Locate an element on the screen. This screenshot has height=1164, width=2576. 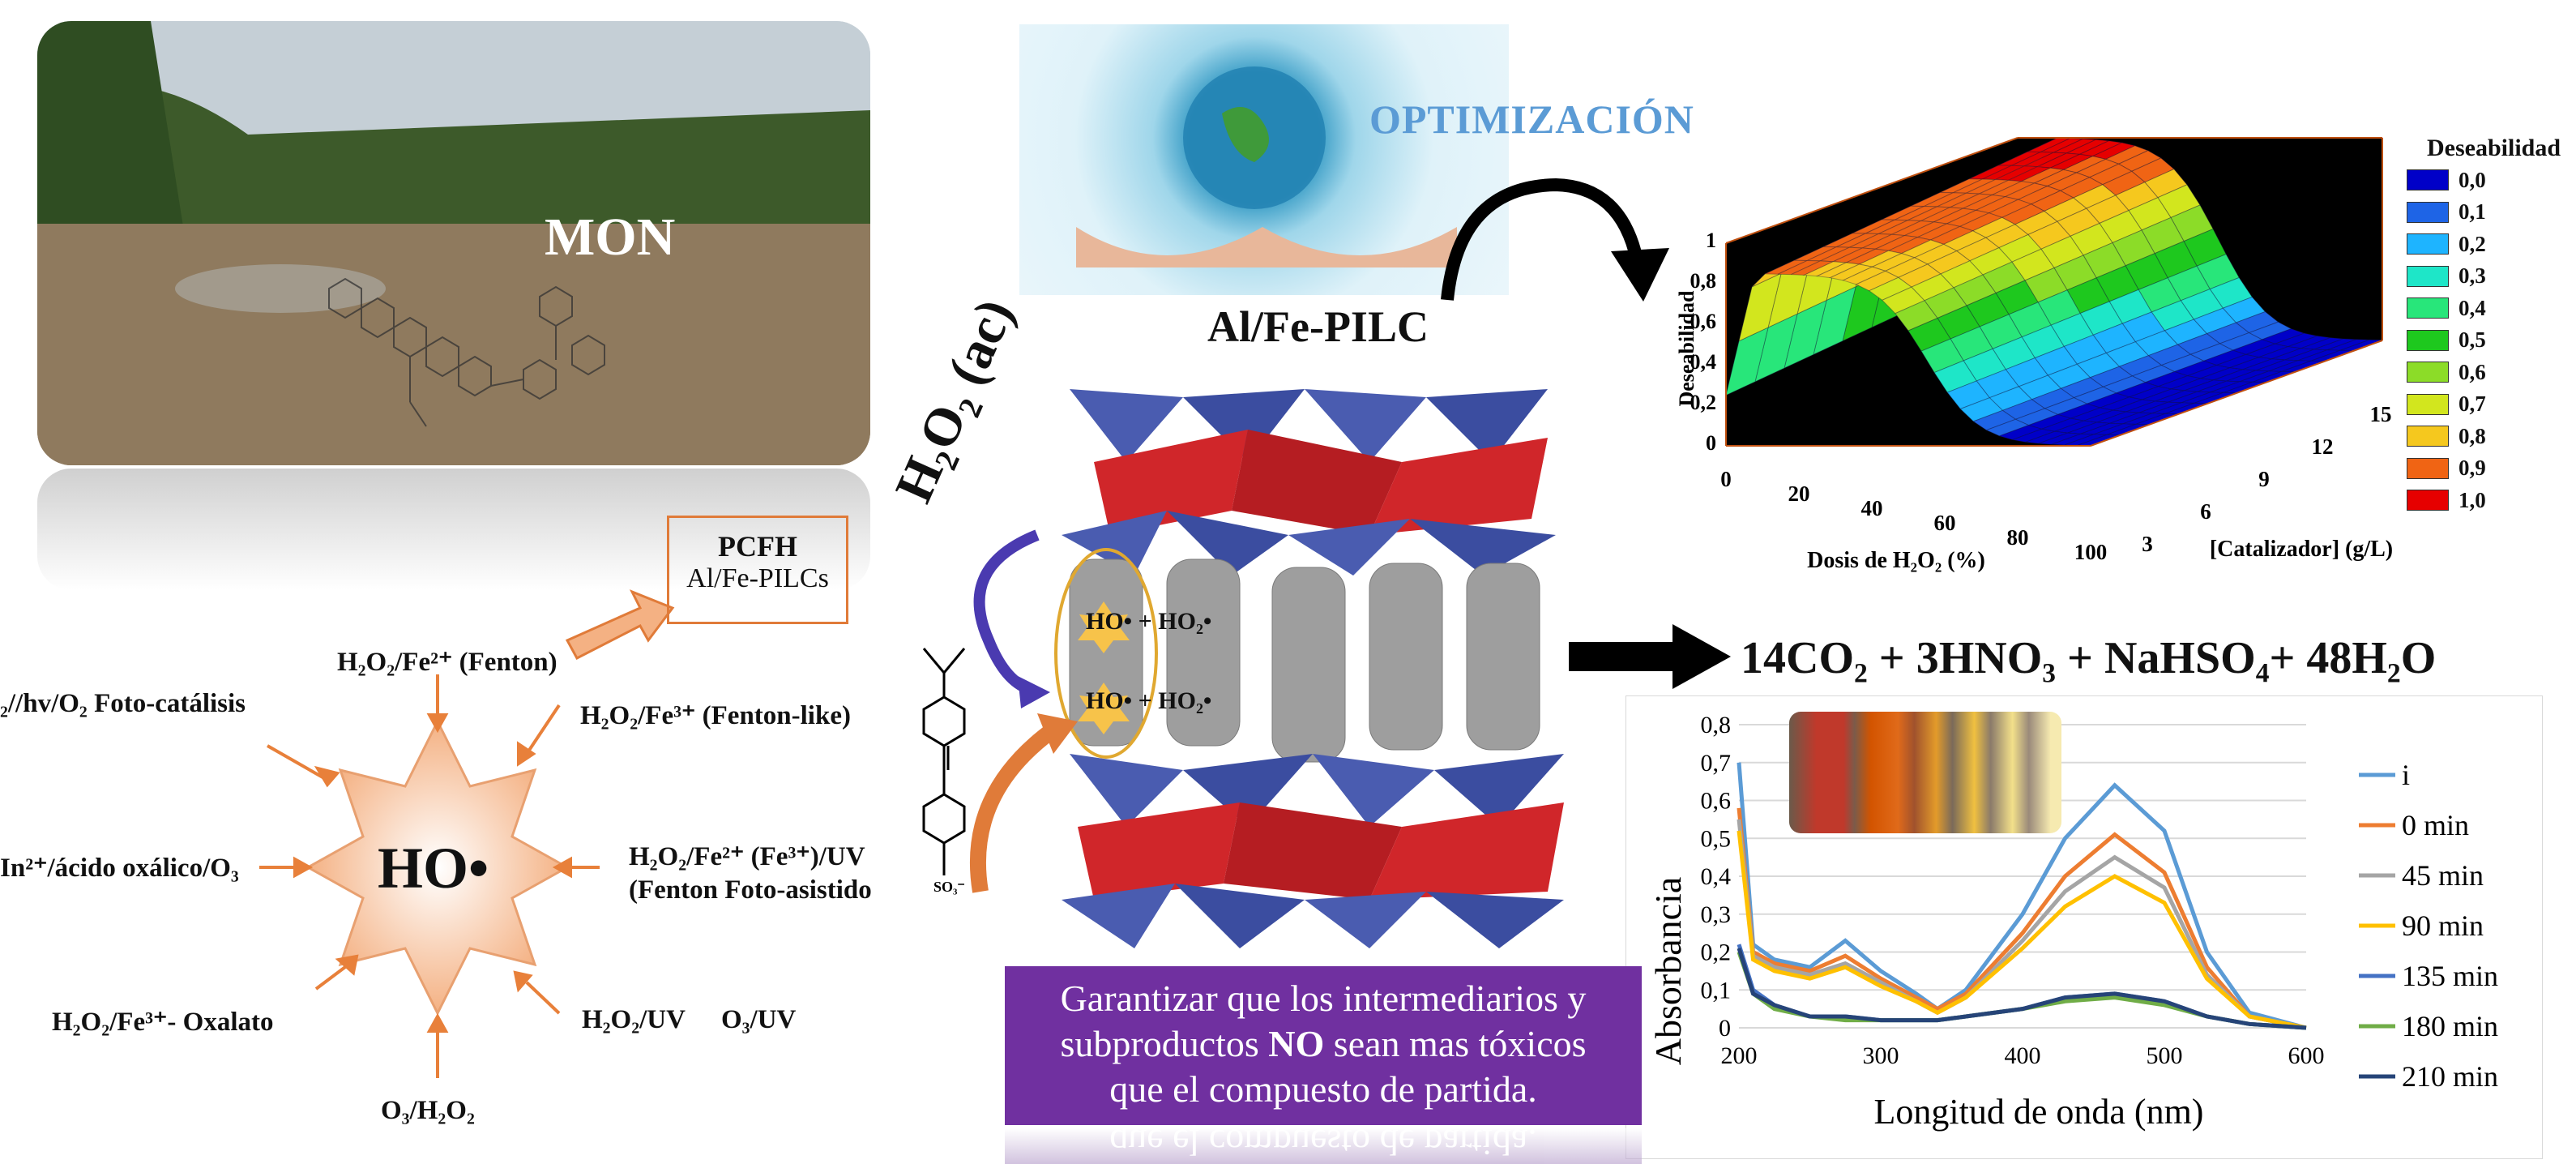
y-tick-label: 0,6 is located at coordinates (1716, 801).